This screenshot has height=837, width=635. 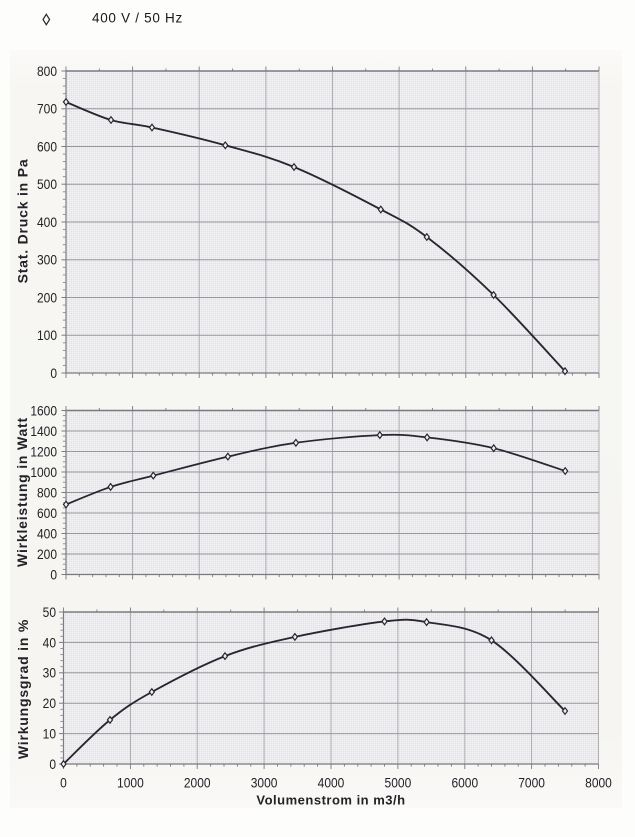 I want to click on svg-text: 1200, so click(x=43, y=451).